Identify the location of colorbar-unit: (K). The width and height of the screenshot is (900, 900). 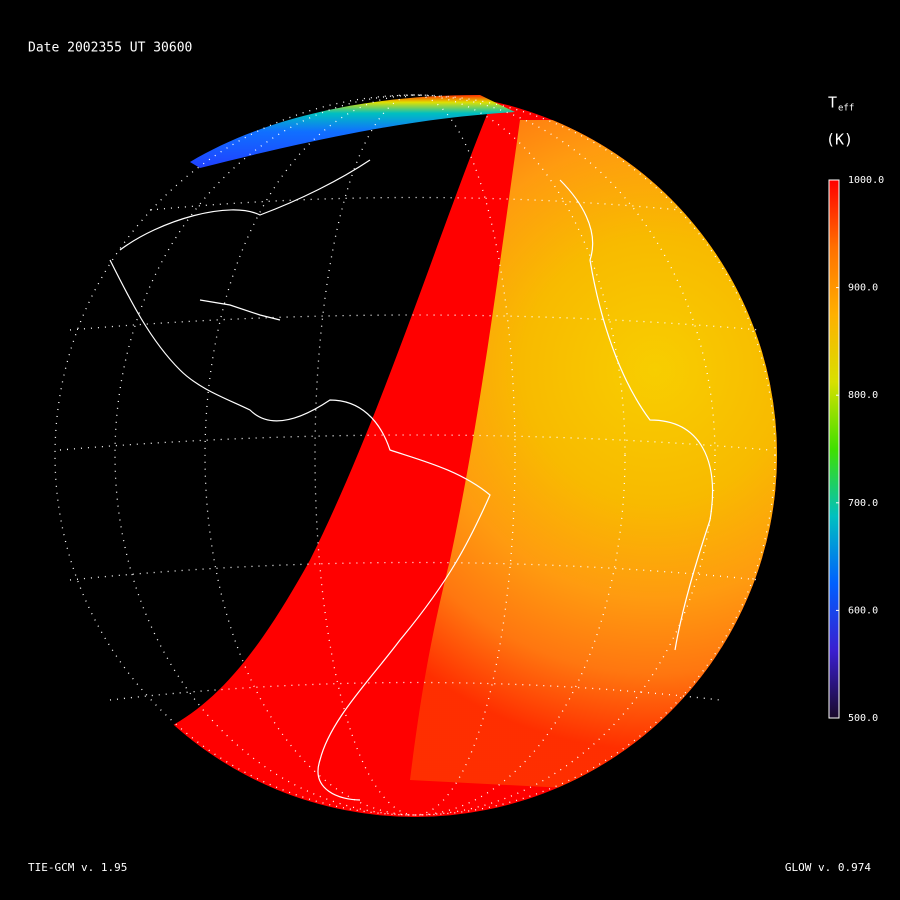
(839, 140).